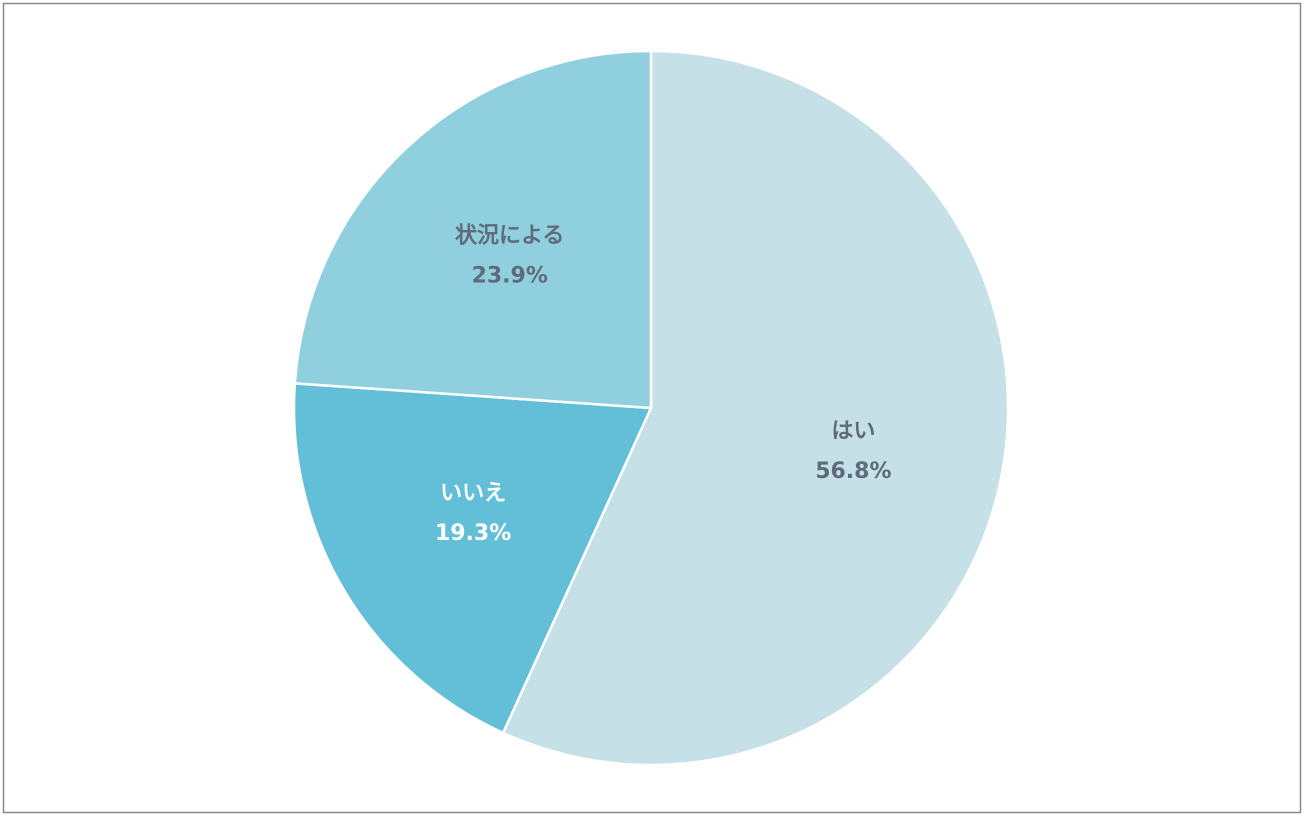  Describe the element at coordinates (473, 493) in the screenshot. I see `slice-label: いいえ` at that location.